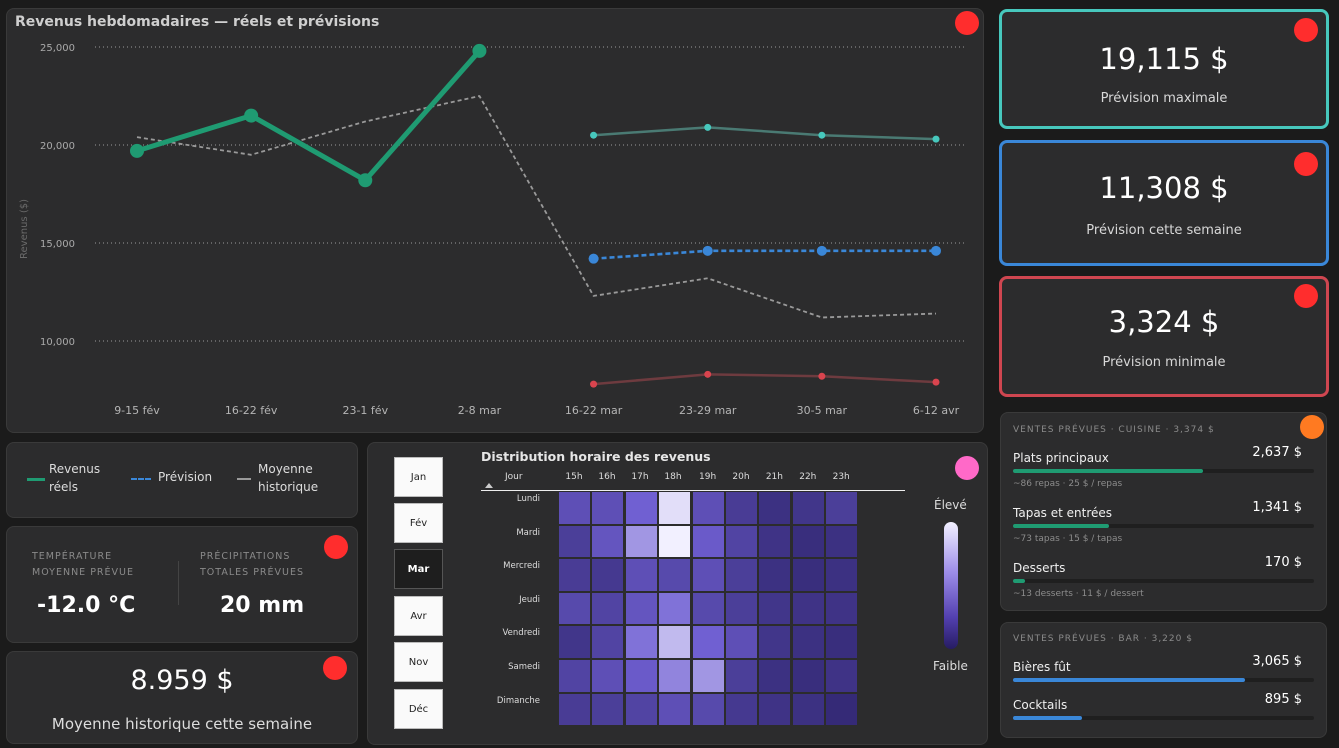 Image resolution: width=1339 pixels, height=748 pixels. What do you see at coordinates (1306, 30) in the screenshot?
I see `kpi-max-alert` at bounding box center [1306, 30].